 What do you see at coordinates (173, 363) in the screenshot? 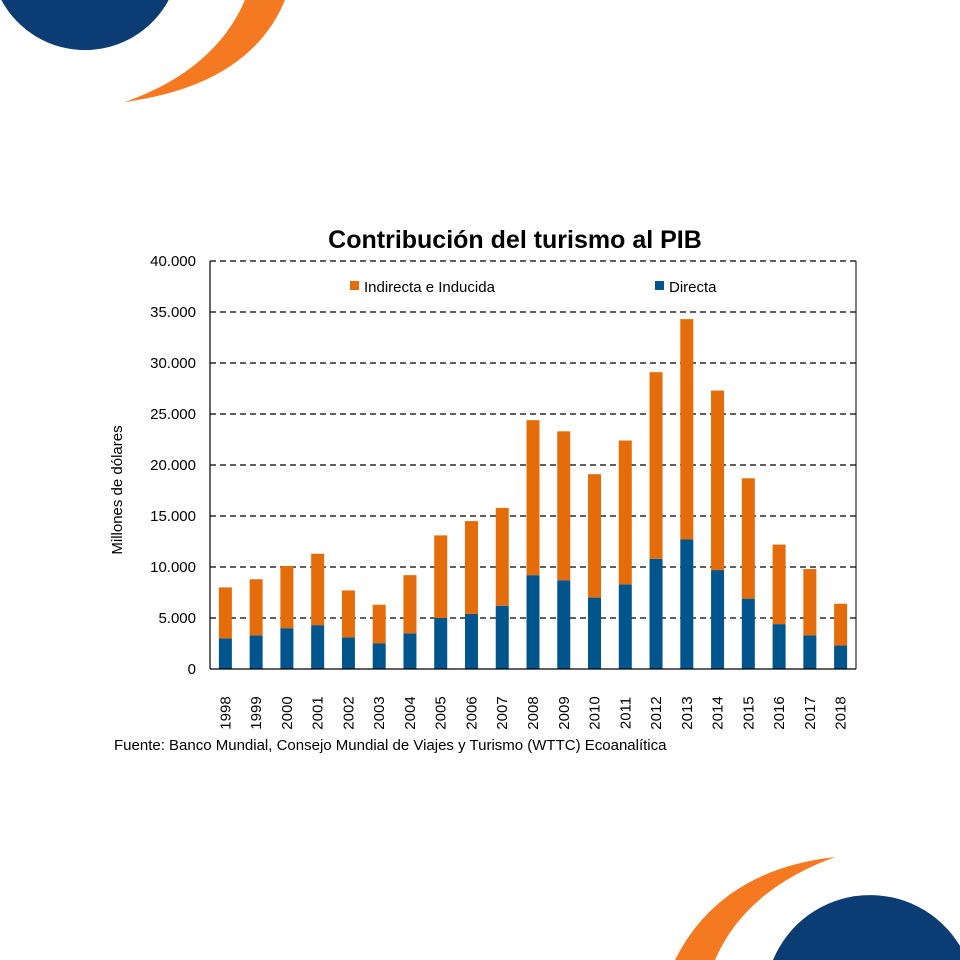
I see `y-tick-label: 30.000` at bounding box center [173, 363].